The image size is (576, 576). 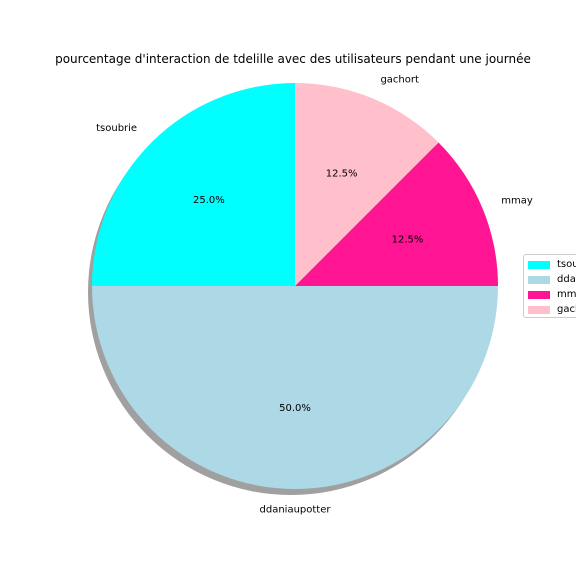 What do you see at coordinates (517, 201) in the screenshot?
I see `category-label-mmay: mmay` at bounding box center [517, 201].